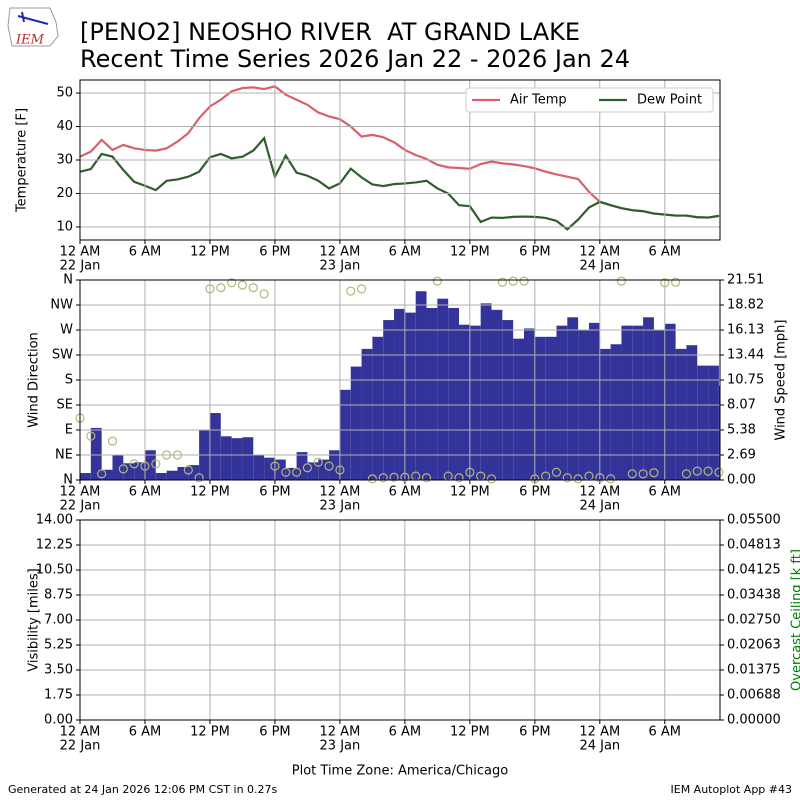 The height and width of the screenshot is (800, 800). Describe the element at coordinates (69, 380) in the screenshot. I see `y-tick-label: S` at that location.